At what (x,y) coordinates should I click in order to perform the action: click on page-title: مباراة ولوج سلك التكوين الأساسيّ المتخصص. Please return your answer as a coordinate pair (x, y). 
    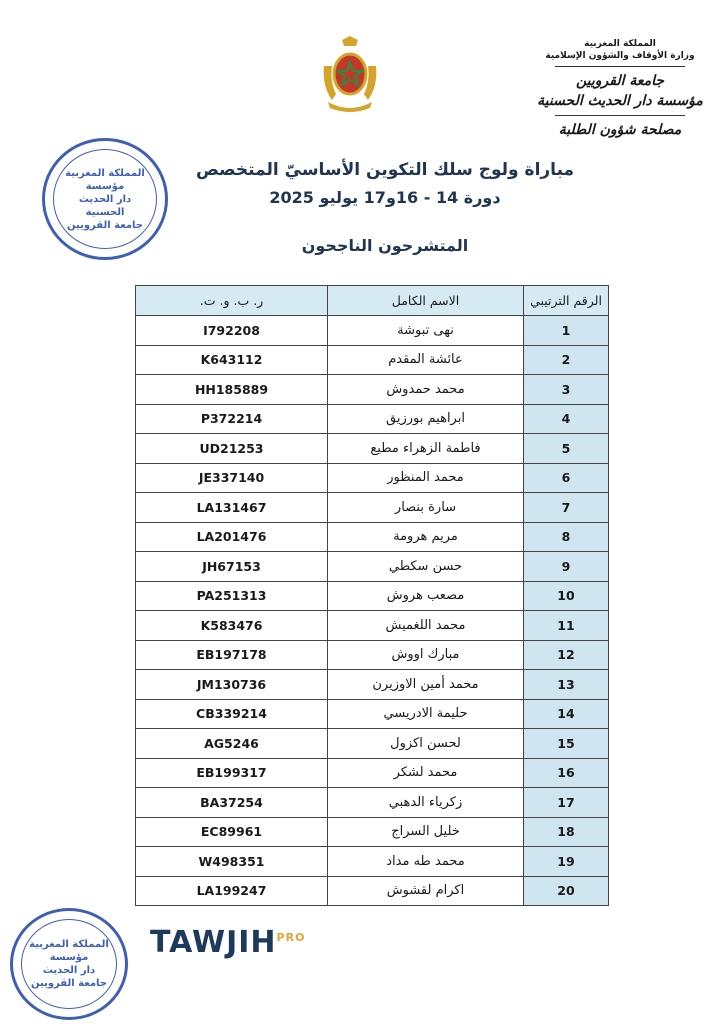
    Looking at the image, I should click on (385, 170).